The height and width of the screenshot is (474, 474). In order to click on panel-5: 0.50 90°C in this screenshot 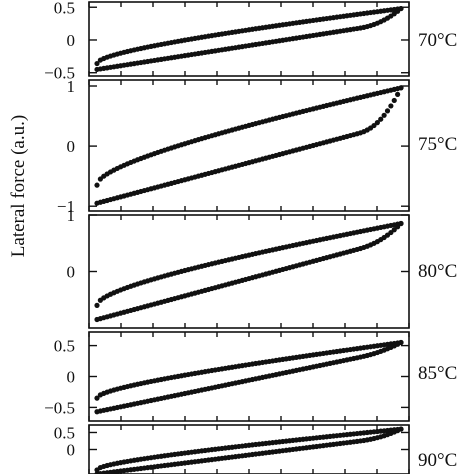, I will do `click(255, 448)`.